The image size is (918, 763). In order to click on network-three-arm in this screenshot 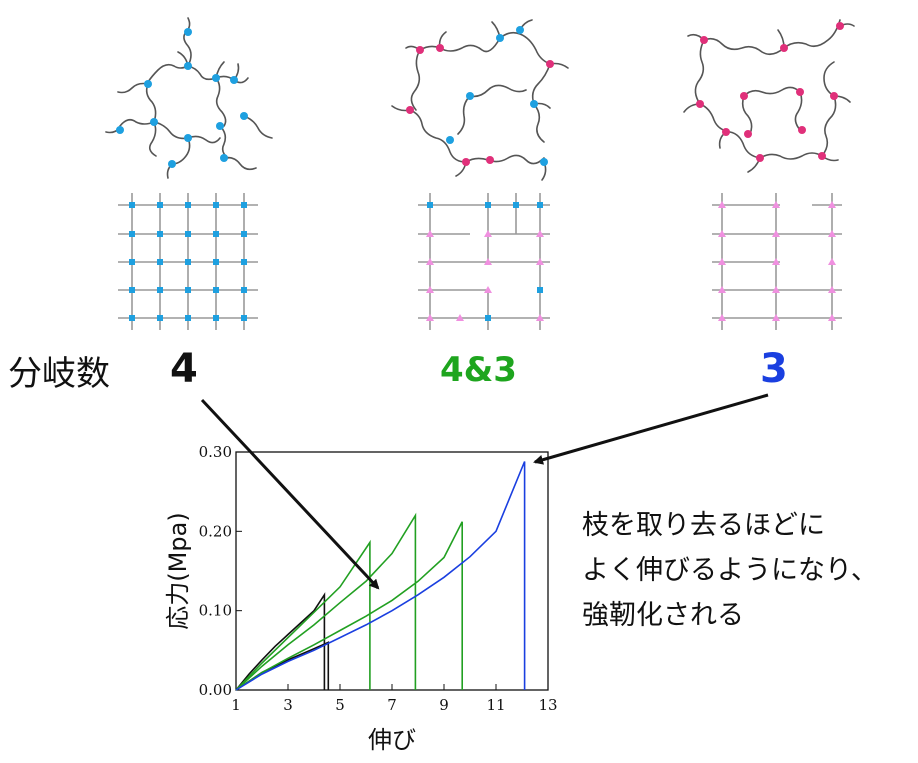, I will do `click(769, 96)`.